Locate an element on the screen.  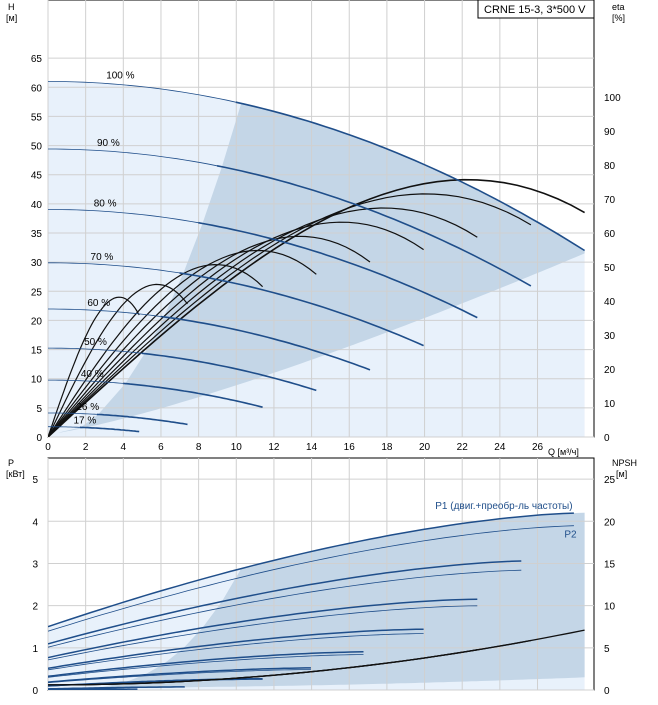
npsh-tick-label-3: 15 is located at coordinates (610, 564).